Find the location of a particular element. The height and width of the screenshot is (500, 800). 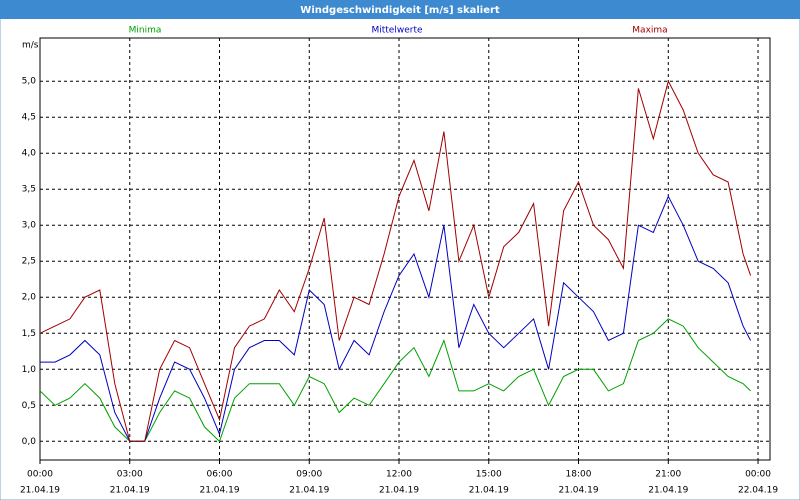

y-tick-label: 0,0 is located at coordinates (29, 442).